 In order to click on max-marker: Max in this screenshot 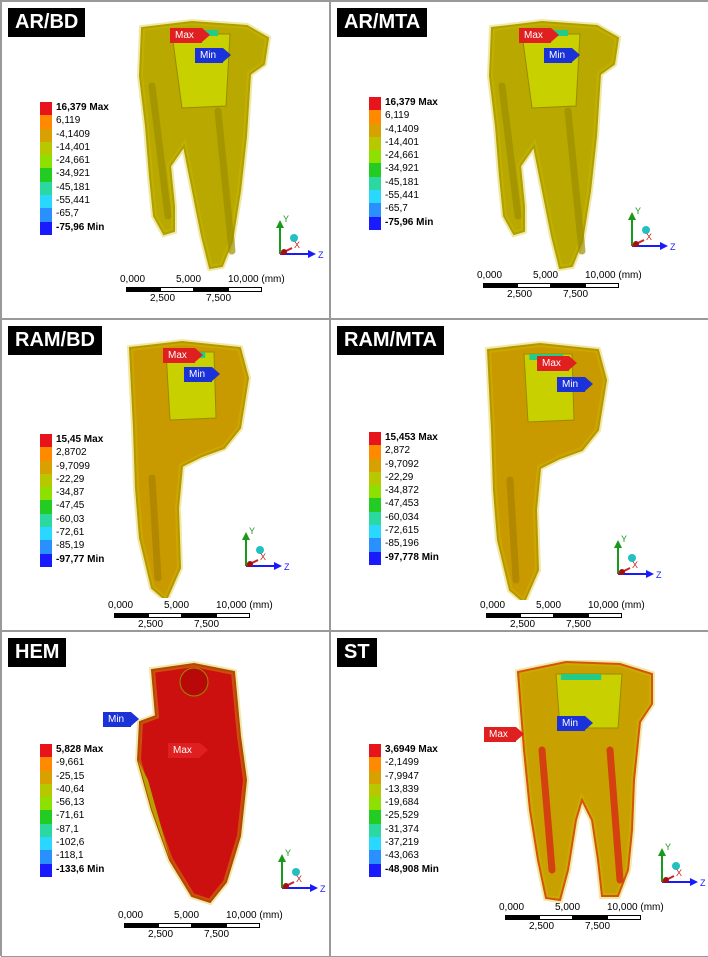, I will do `click(190, 35)`.